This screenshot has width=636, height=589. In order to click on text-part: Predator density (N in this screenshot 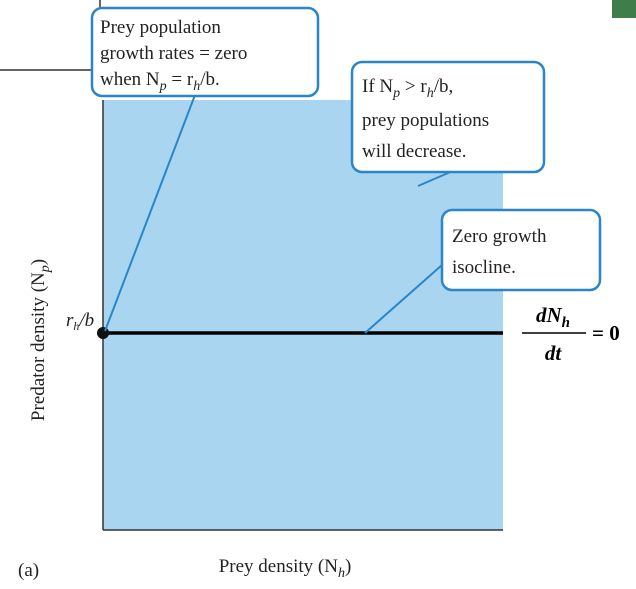, I will do `click(38, 346)`.